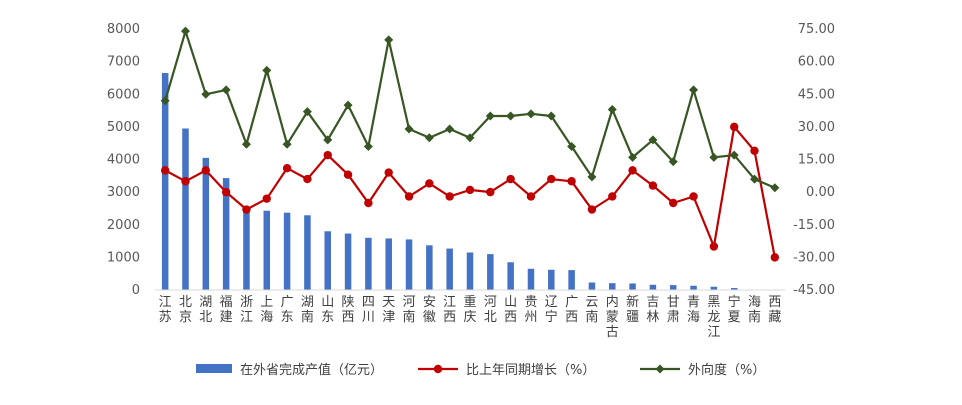 Image resolution: width=962 pixels, height=405 pixels. I want to click on y-left-tick-label: 8000, so click(123, 29).